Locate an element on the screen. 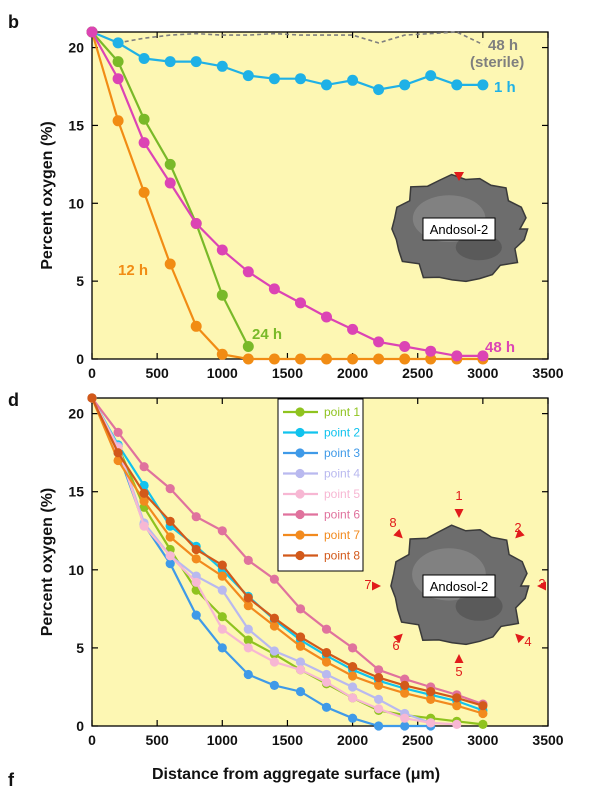  x-tick-label: 1500 is located at coordinates (287, 740).